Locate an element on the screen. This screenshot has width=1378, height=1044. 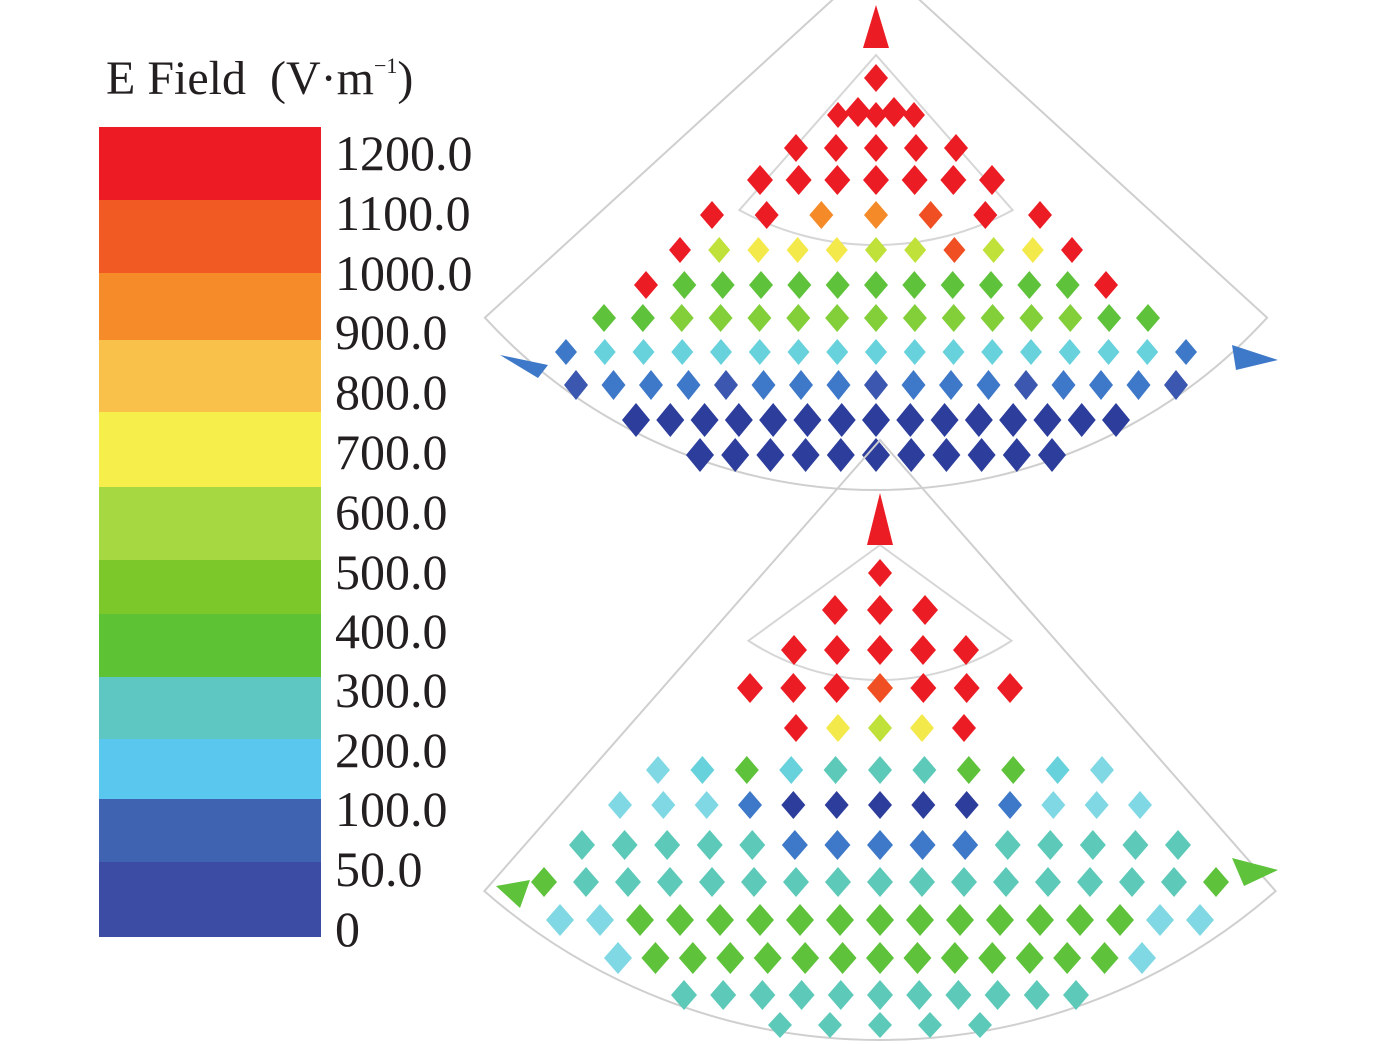
color-scale-label: 400.0 is located at coordinates (391, 631).